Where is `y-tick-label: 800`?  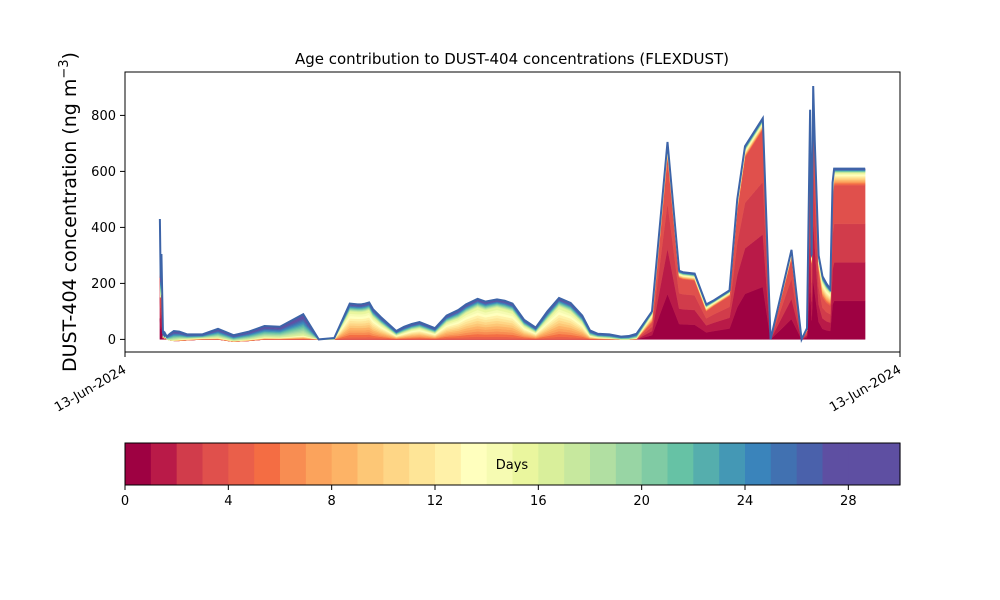 y-tick-label: 800 is located at coordinates (103, 116).